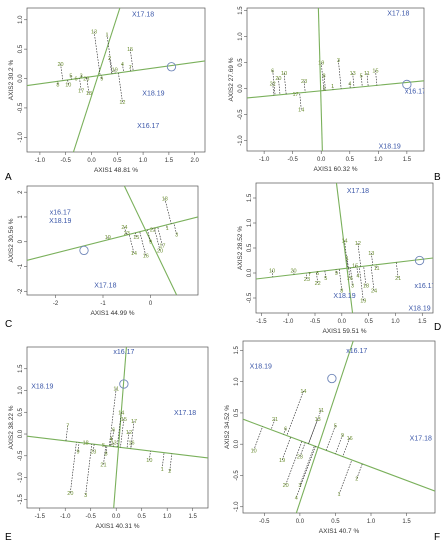  I want to click on panel-letter: E, so click(8, 537).